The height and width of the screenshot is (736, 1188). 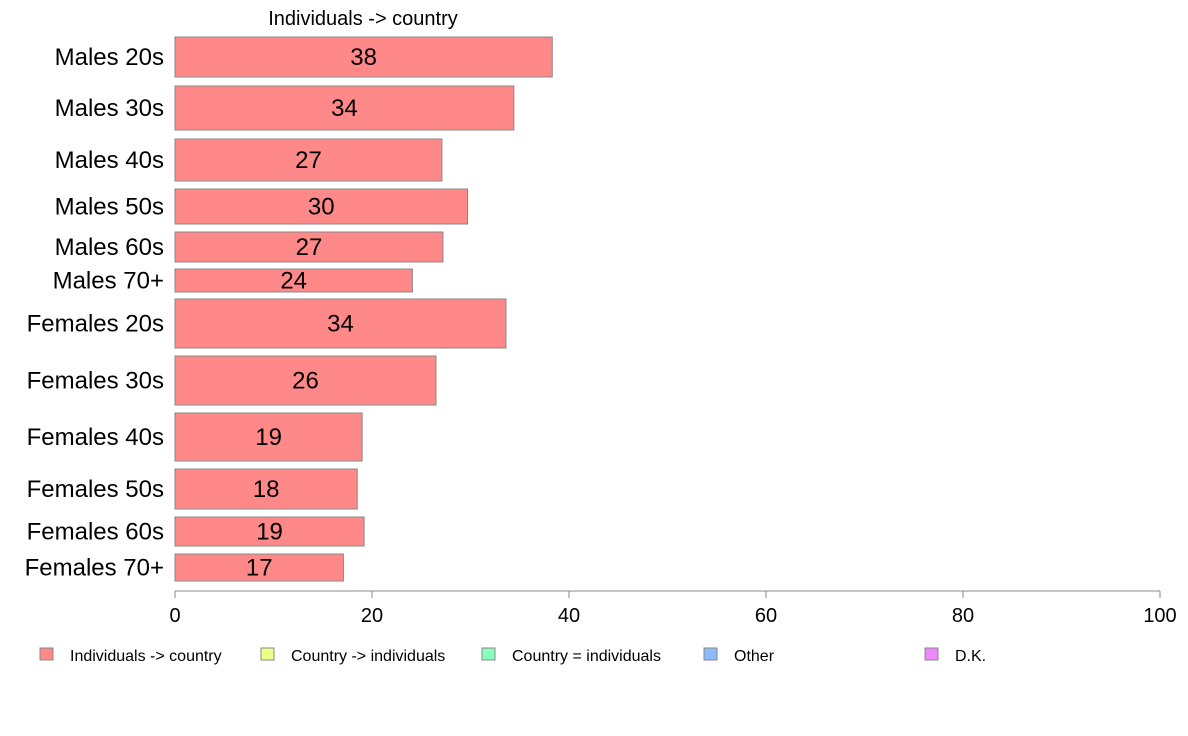 I want to click on legend-label: Country = individuals, so click(x=586, y=656).